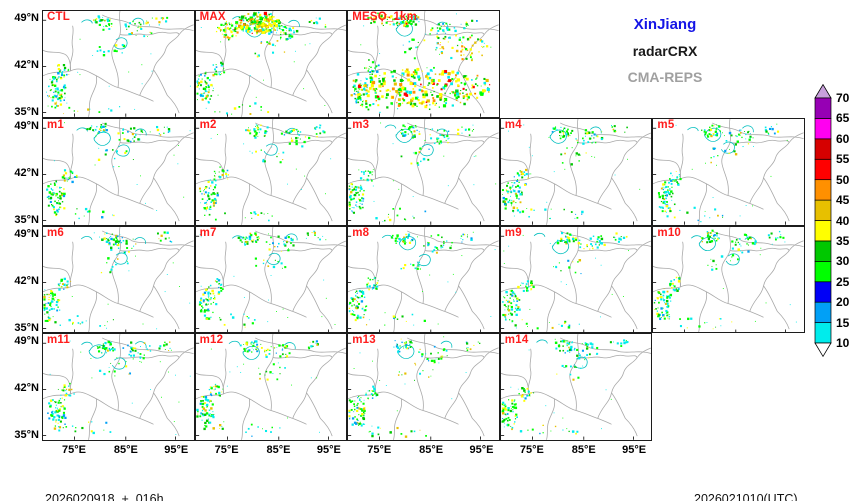 The image size is (860, 501). What do you see at coordinates (665, 51) in the screenshot?
I see `legend-product-label: radarCRX` at bounding box center [665, 51].